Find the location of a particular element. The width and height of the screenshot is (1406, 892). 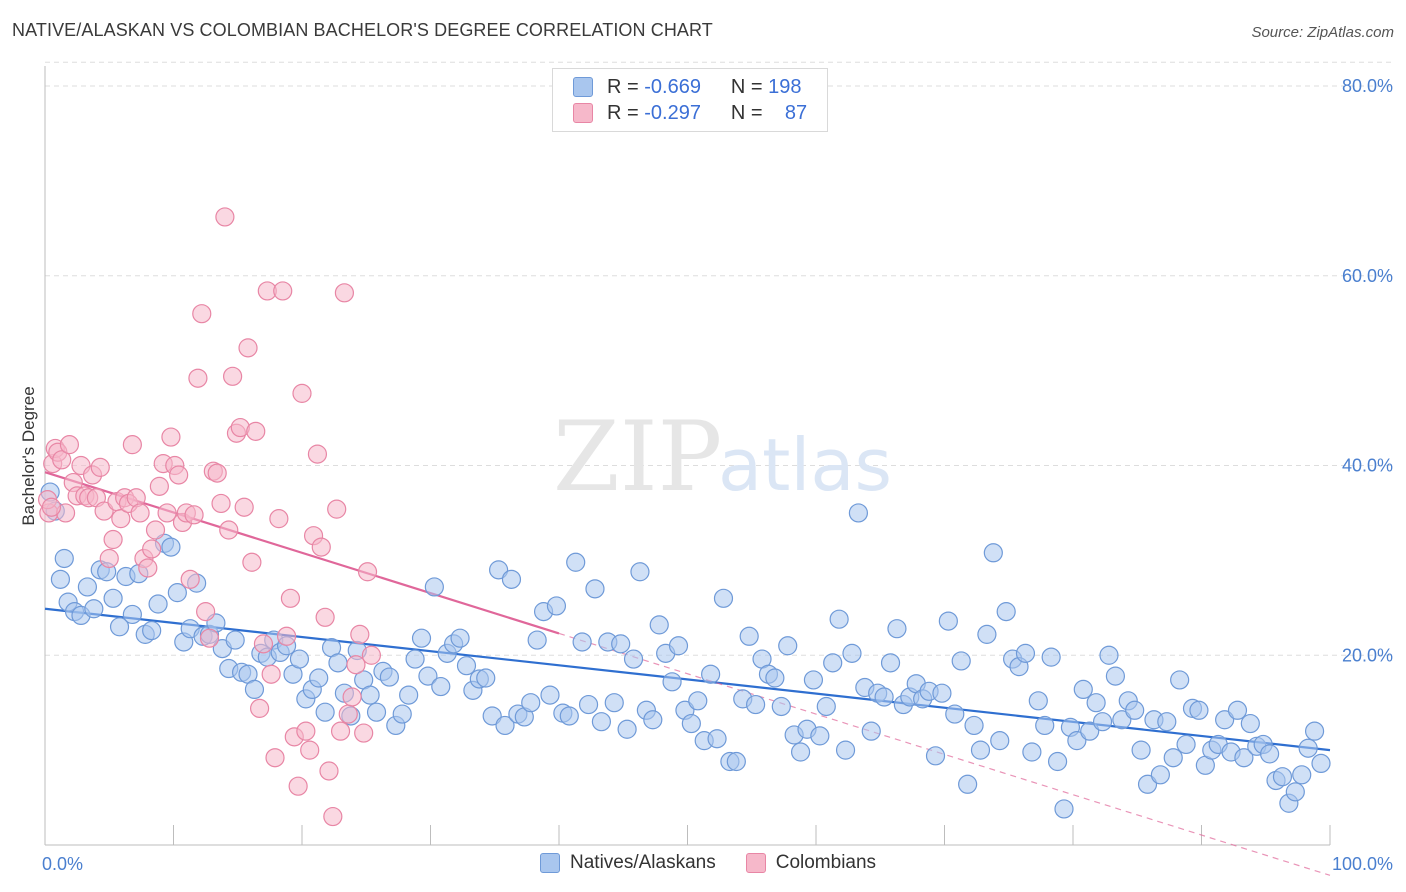

legend-r-value: -0.669 is located at coordinates (672, 86).